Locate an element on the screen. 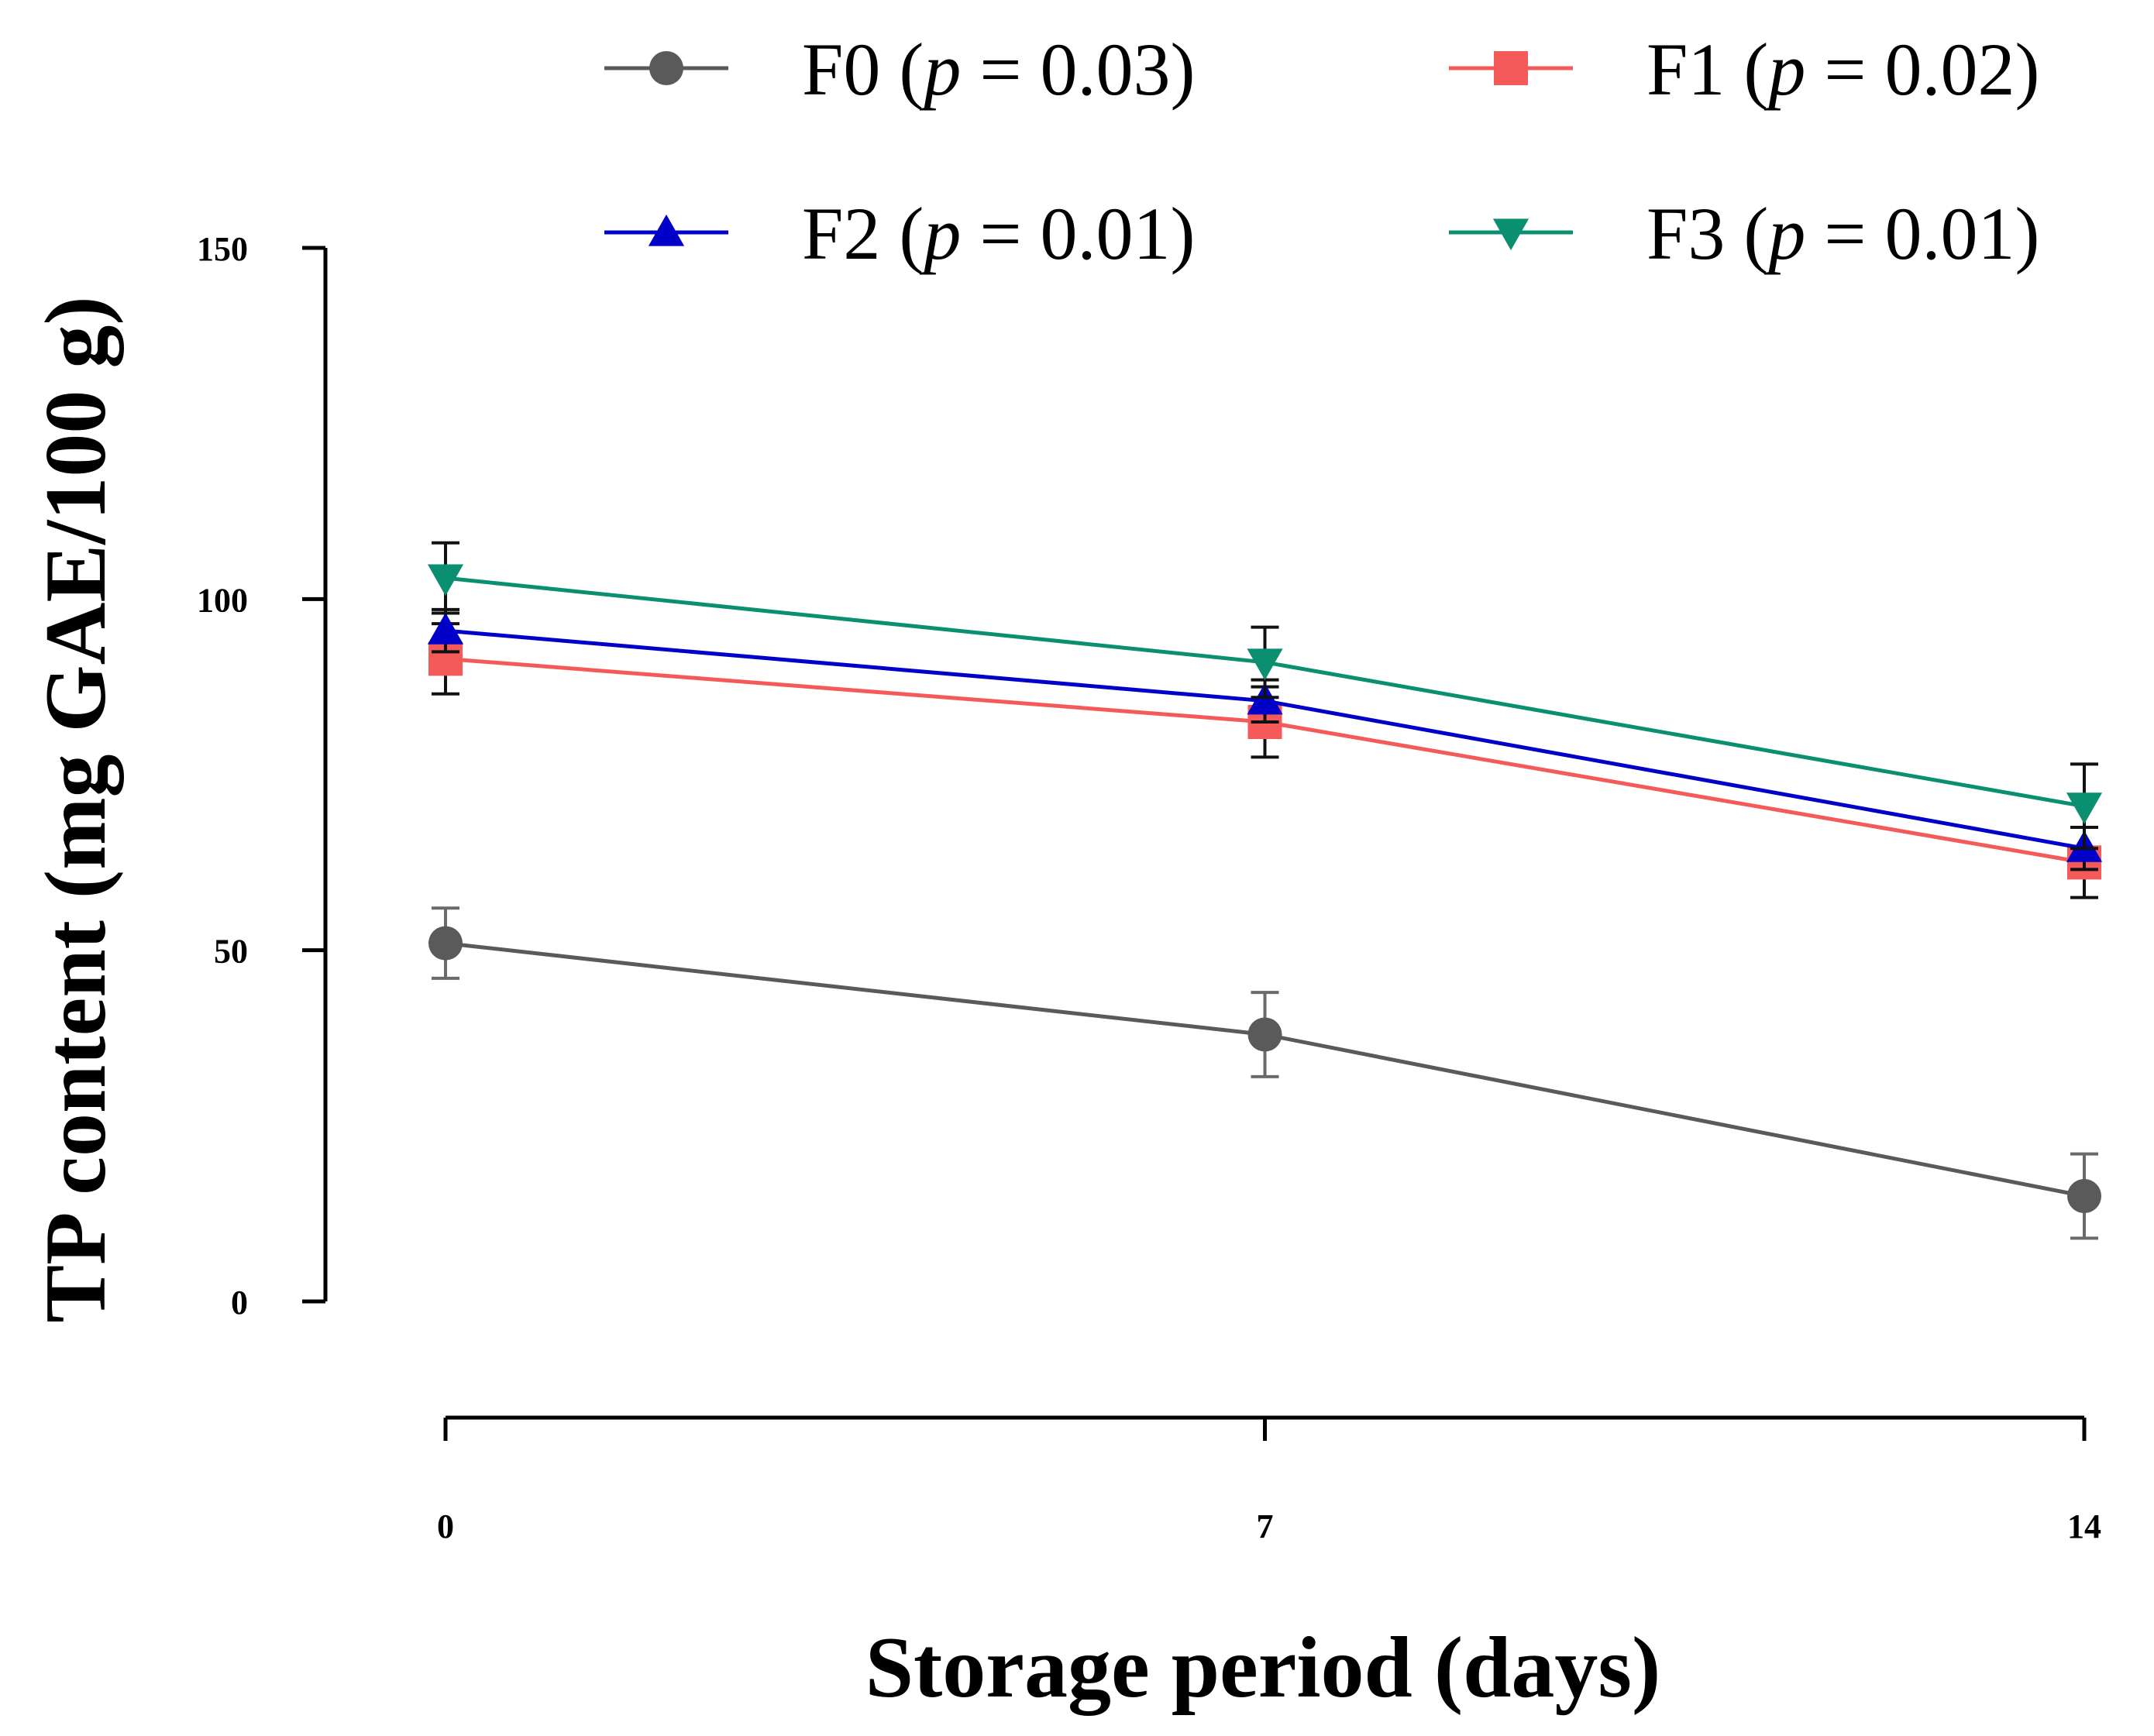 This screenshot has height=1736, width=2154. legend-name: F0 is located at coordinates (850, 69).